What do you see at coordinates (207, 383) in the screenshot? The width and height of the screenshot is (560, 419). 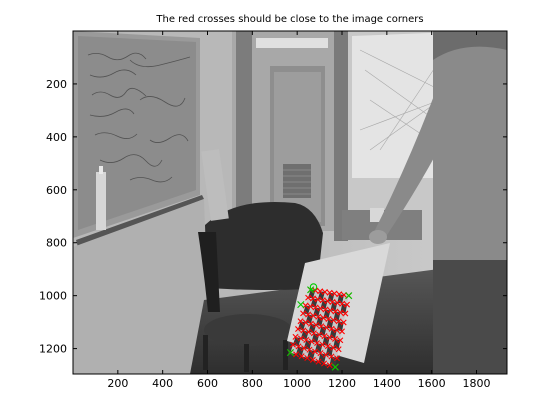 I see `x-tick-label: 600` at bounding box center [207, 383].